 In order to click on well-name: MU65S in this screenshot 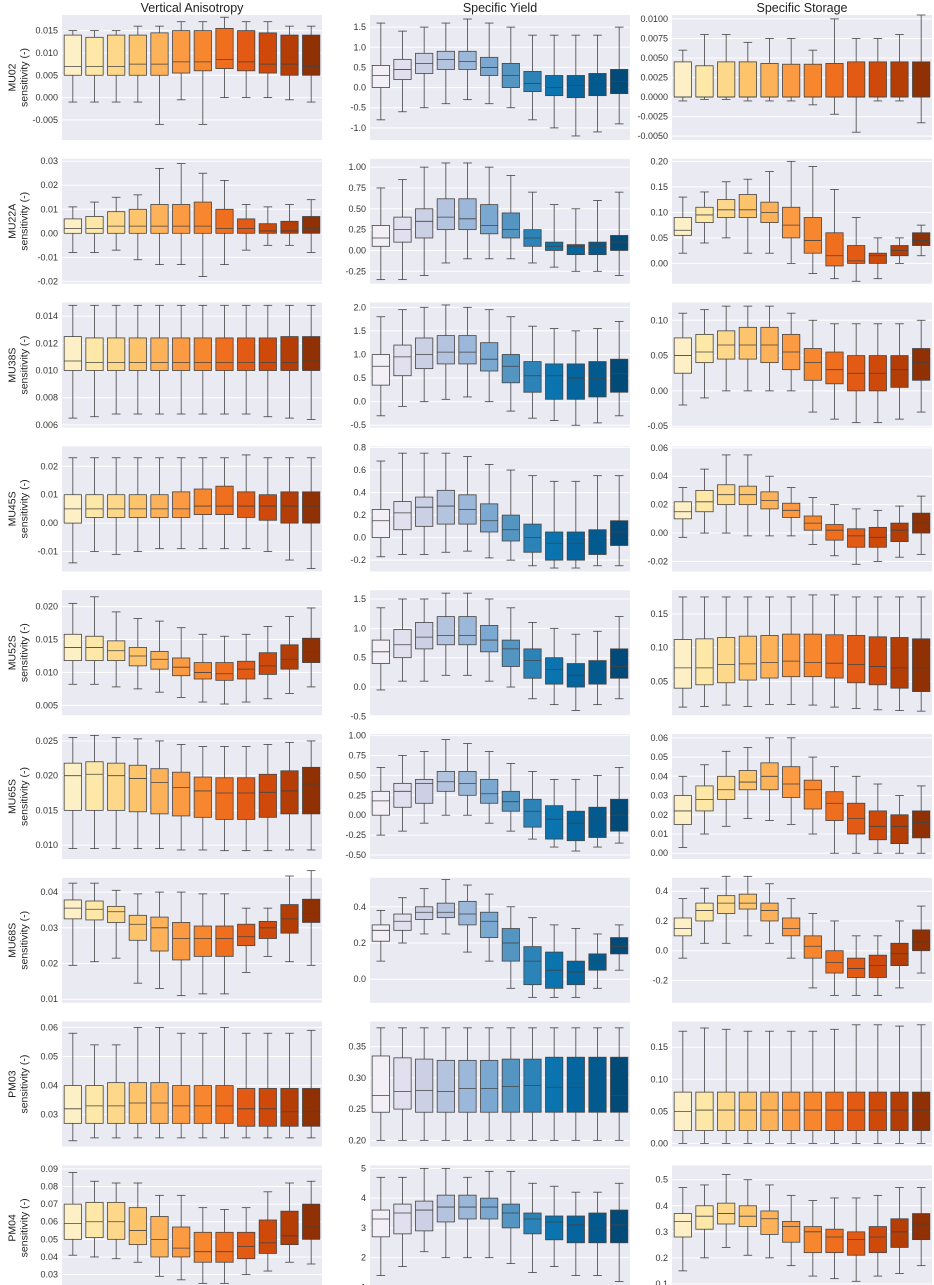, I will do `click(12, 796)`.